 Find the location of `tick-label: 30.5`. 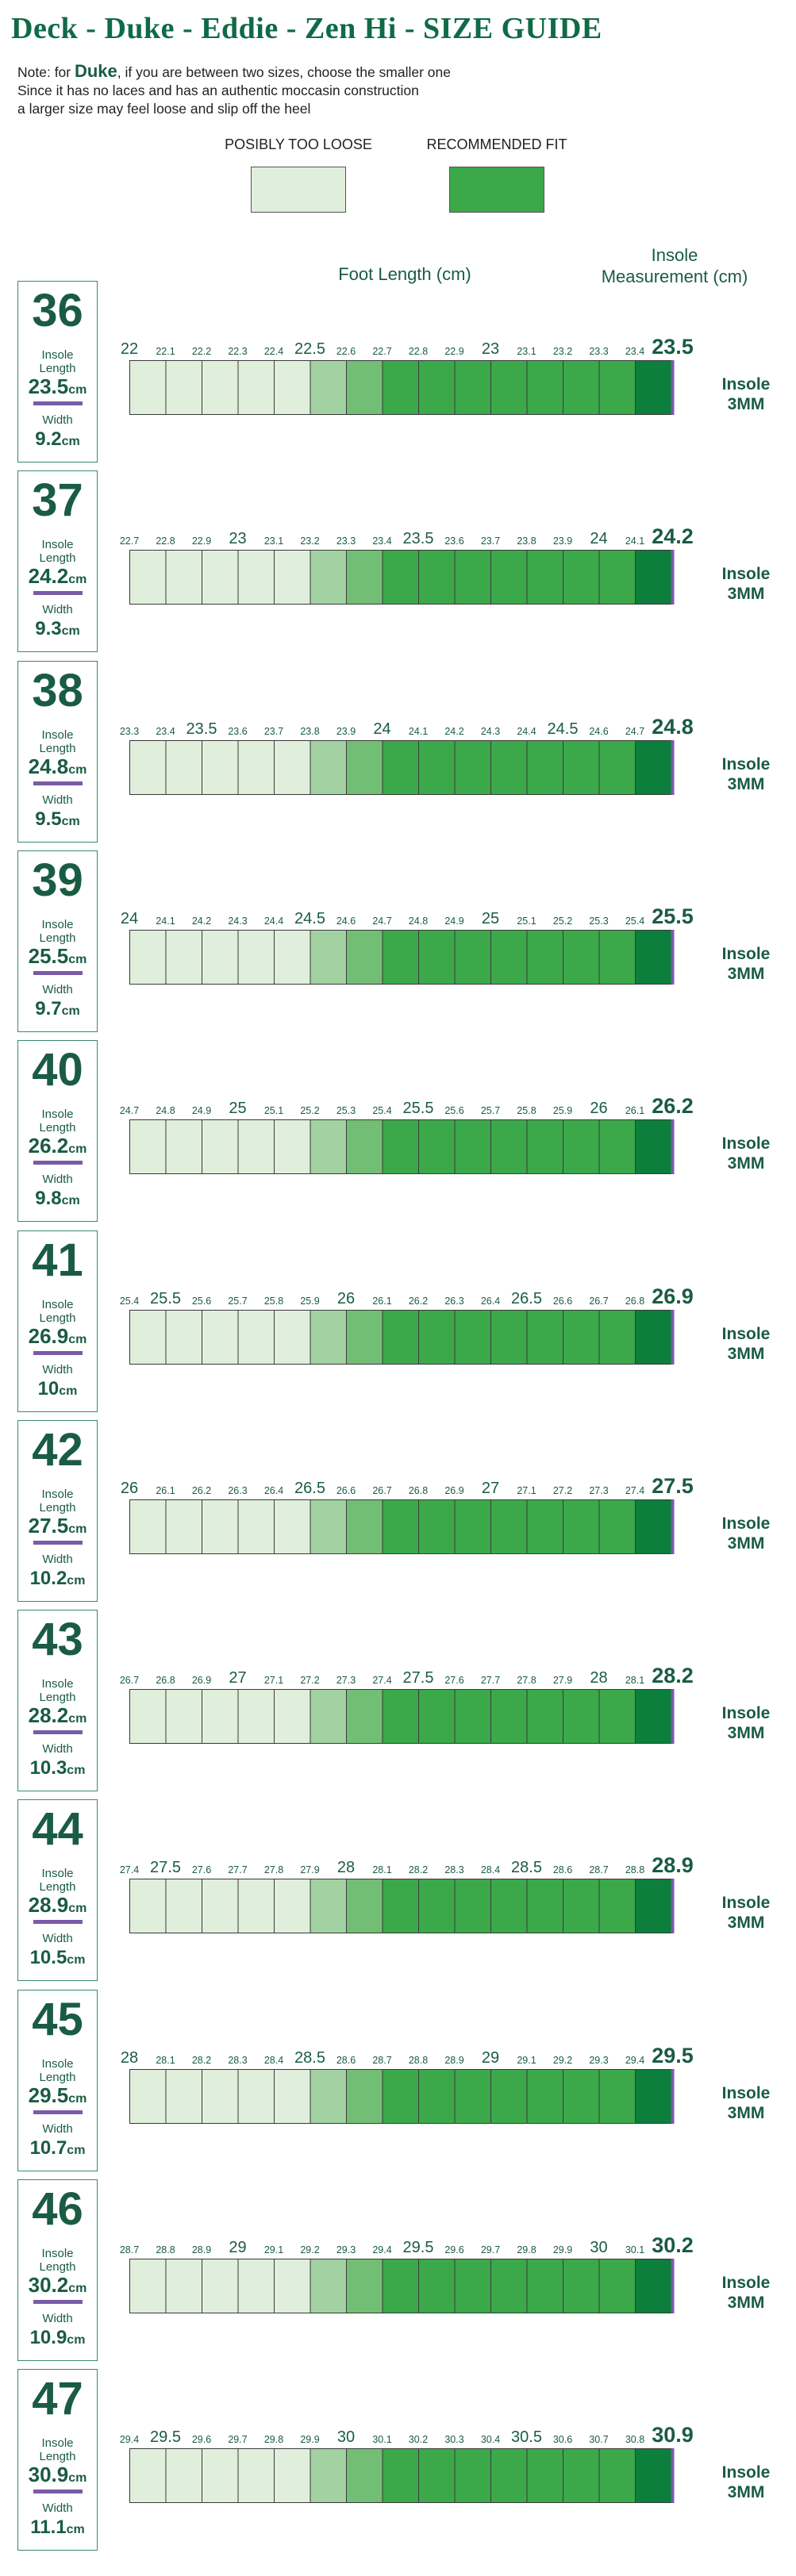

tick-label: 30.5 is located at coordinates (526, 2437).